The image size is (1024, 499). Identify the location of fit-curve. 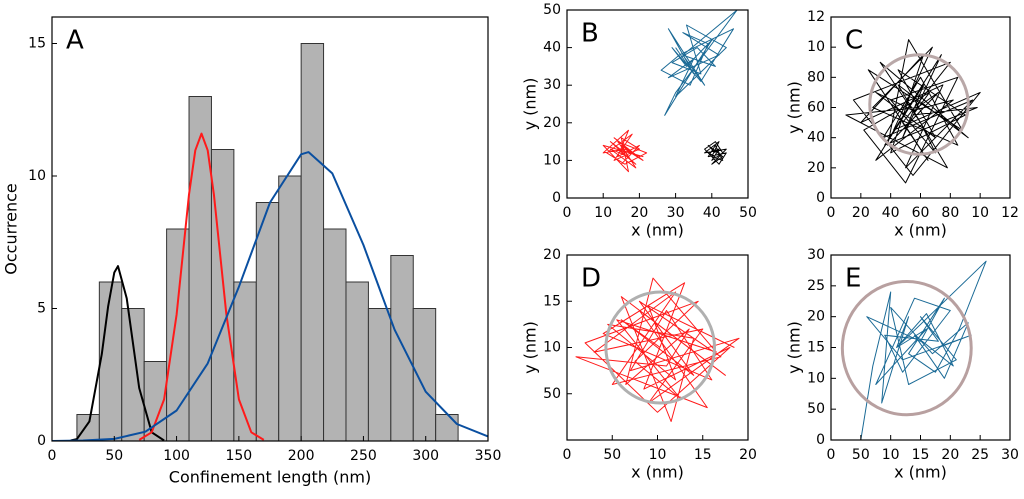
(201, 286).